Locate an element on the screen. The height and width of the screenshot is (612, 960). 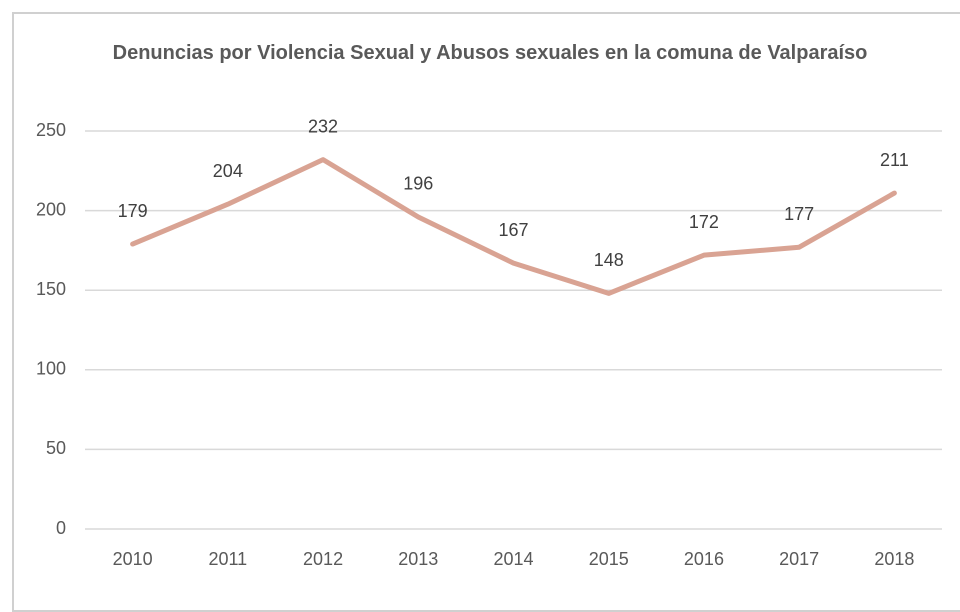
y-tick-label: 200 is located at coordinates (51, 209).